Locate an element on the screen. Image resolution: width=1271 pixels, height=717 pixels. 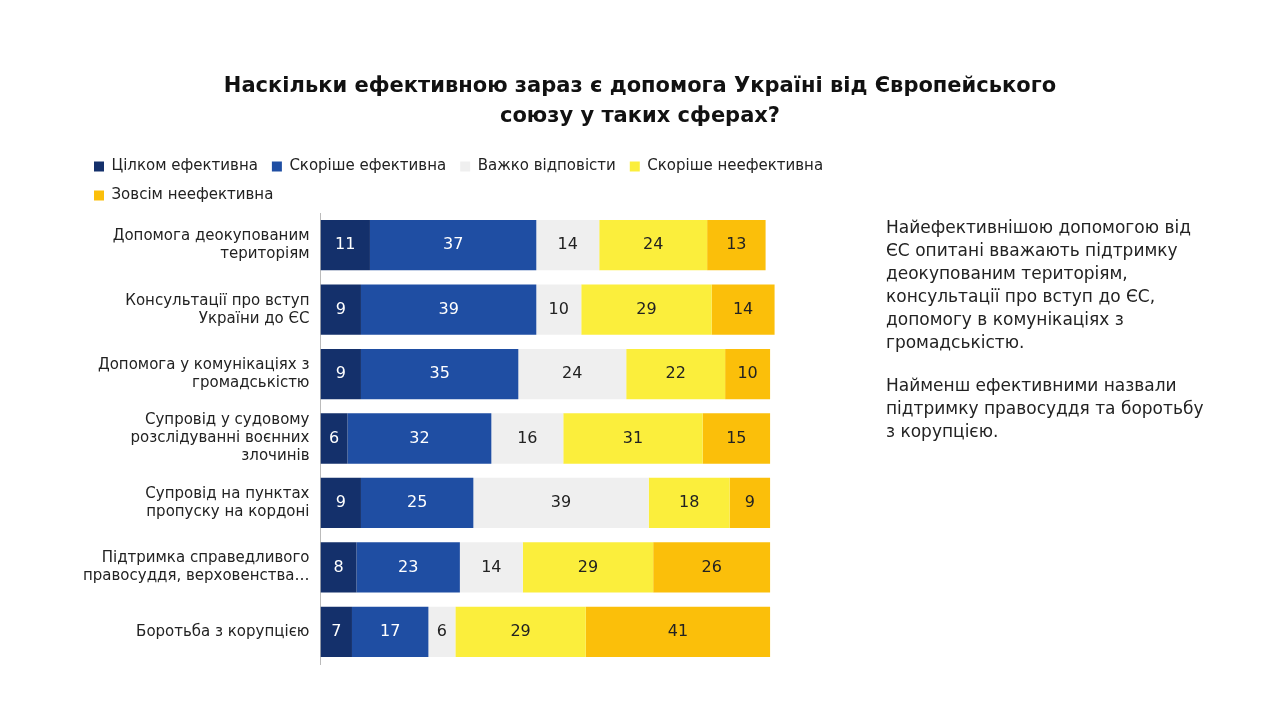
data-label: 15 is located at coordinates (736, 437).